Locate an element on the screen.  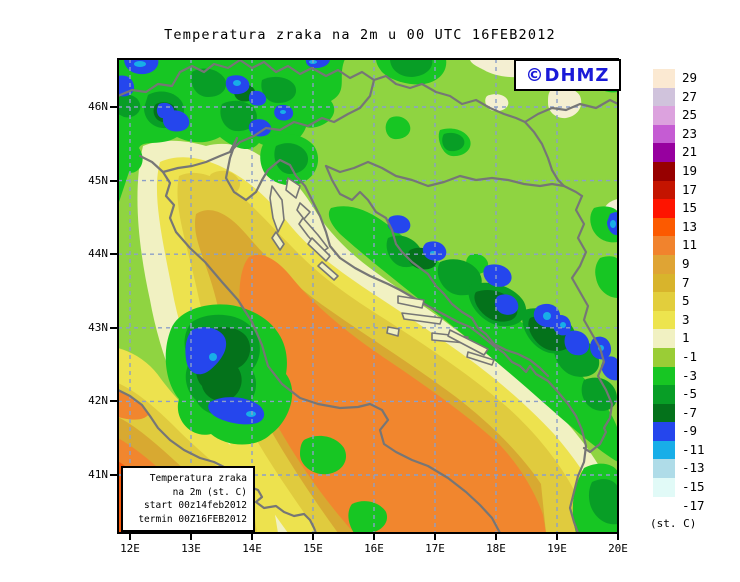
colorbar-entry: -1 is located at coordinates (679, 357).